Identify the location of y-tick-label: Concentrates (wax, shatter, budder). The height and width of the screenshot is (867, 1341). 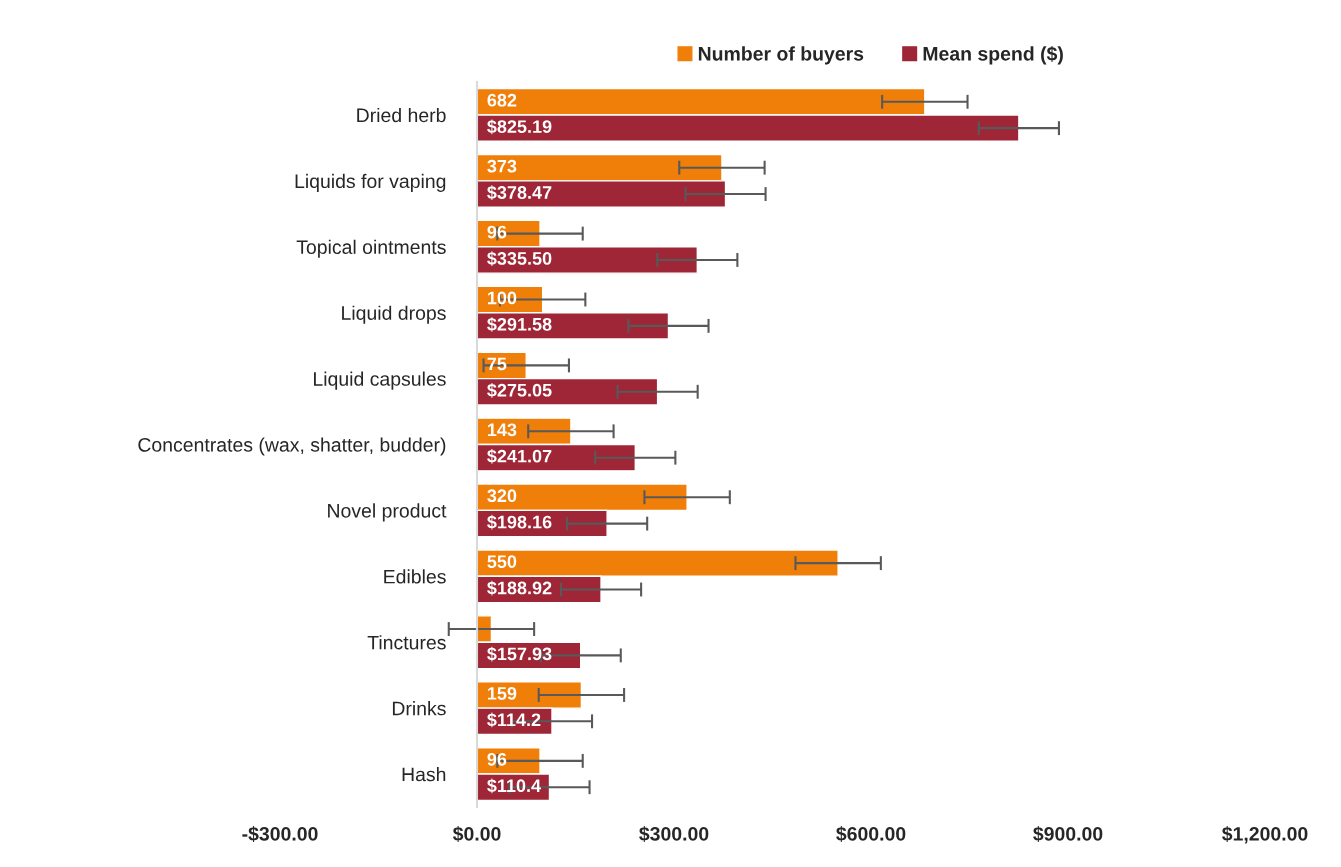
(292, 446).